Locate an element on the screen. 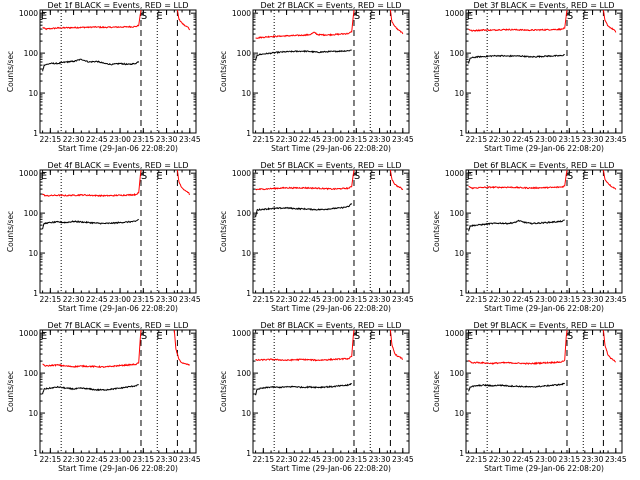 This screenshot has width=640, height=480. chart-title: Det 4f BLACK = Events, RED = LLD is located at coordinates (117, 165).